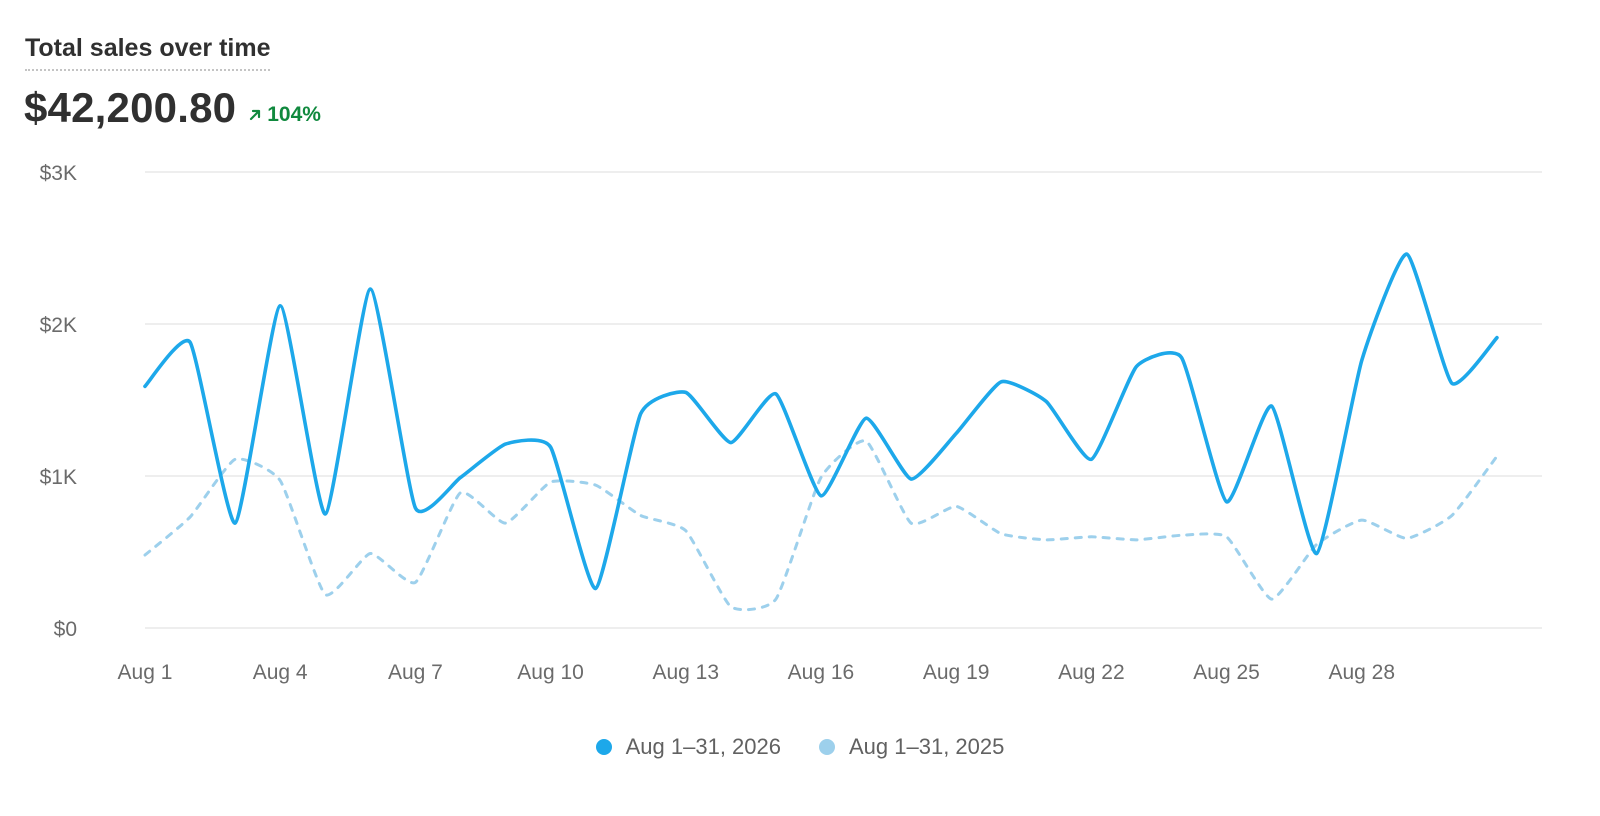 This screenshot has width=1600, height=816. What do you see at coordinates (1091, 672) in the screenshot?
I see `x-tick-label: Aug 22` at bounding box center [1091, 672].